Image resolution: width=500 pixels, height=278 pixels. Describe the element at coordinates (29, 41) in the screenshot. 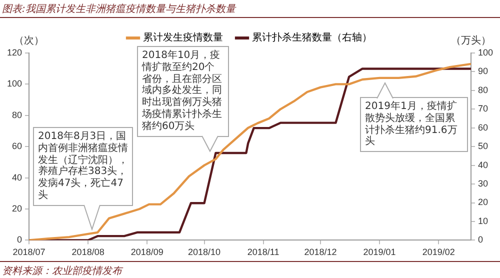

I see `y-axis-title: （次）` at that location.